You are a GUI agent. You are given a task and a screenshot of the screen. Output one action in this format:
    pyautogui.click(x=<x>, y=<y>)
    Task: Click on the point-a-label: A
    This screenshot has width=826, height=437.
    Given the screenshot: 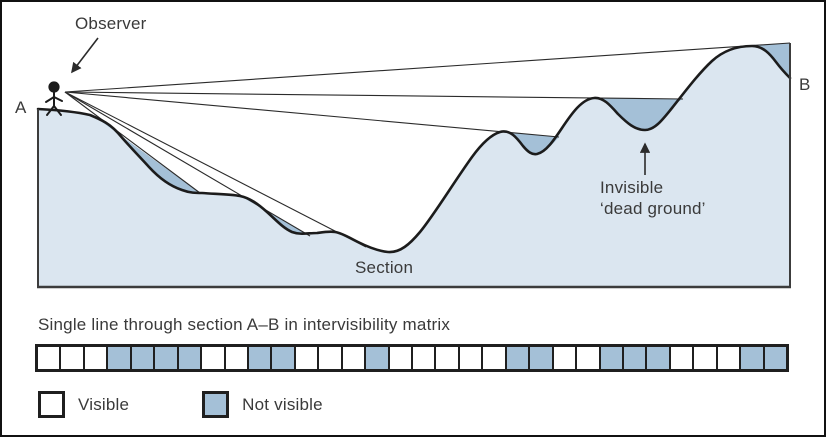 What is the action you would take?
    pyautogui.click(x=21, y=107)
    